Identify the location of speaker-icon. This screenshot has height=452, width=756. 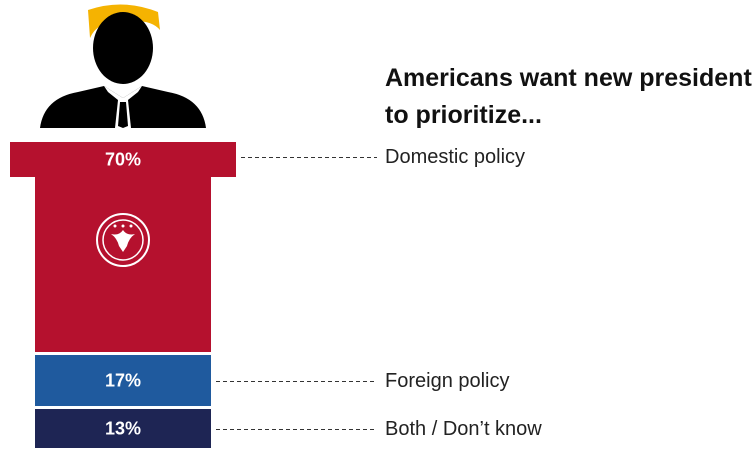
(123, 66).